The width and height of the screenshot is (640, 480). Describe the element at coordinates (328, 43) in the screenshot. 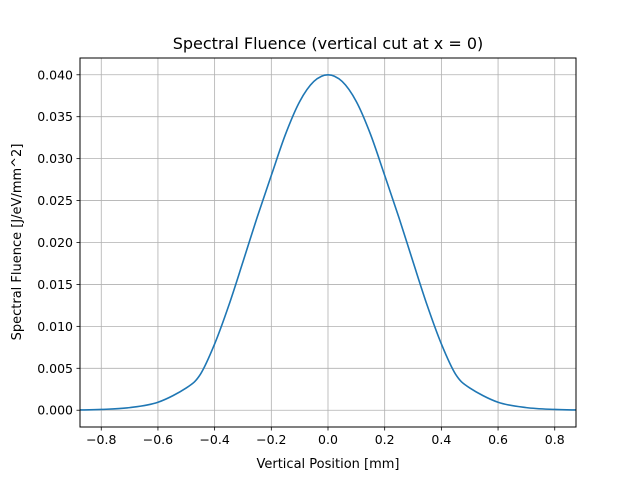

I see `chart-title: Spectral Fluence (vertical cut at x = 0)` at that location.